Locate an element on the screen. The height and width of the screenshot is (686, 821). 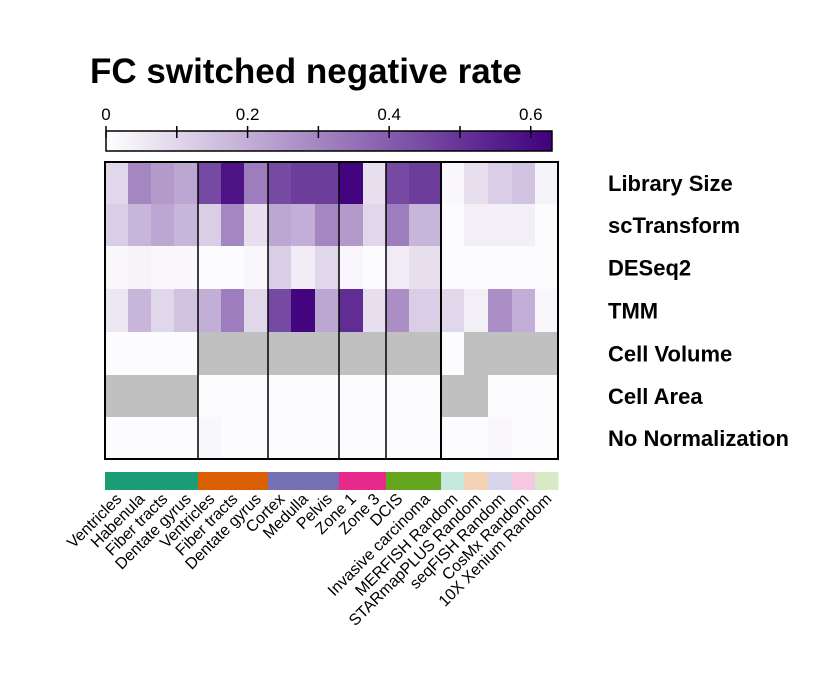
row-label: No Normalization is located at coordinates (698, 438).